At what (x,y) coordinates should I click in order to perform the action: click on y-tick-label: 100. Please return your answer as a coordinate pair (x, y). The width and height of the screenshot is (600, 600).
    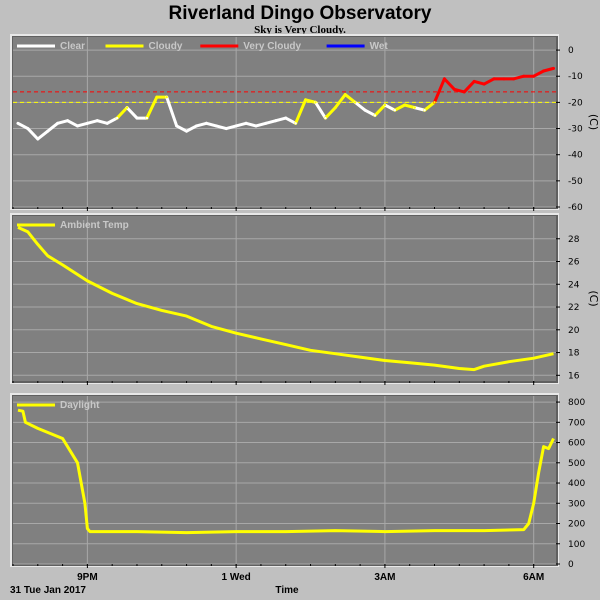
    Looking at the image, I should click on (576, 545).